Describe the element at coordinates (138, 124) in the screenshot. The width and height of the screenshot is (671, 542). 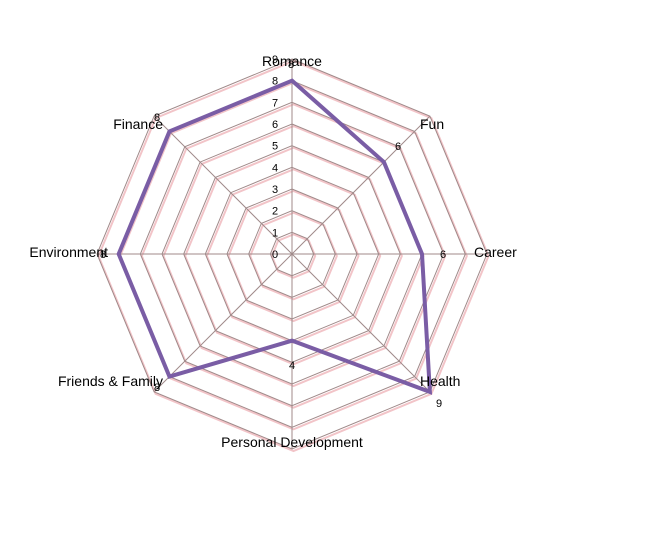
I see `category-label: Finance` at that location.